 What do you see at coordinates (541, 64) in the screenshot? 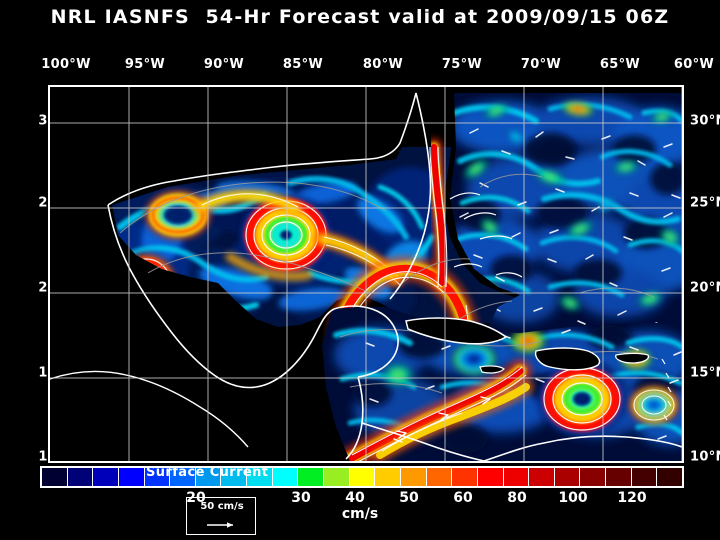
I see `lon-label-70w: 70°W` at bounding box center [541, 64].